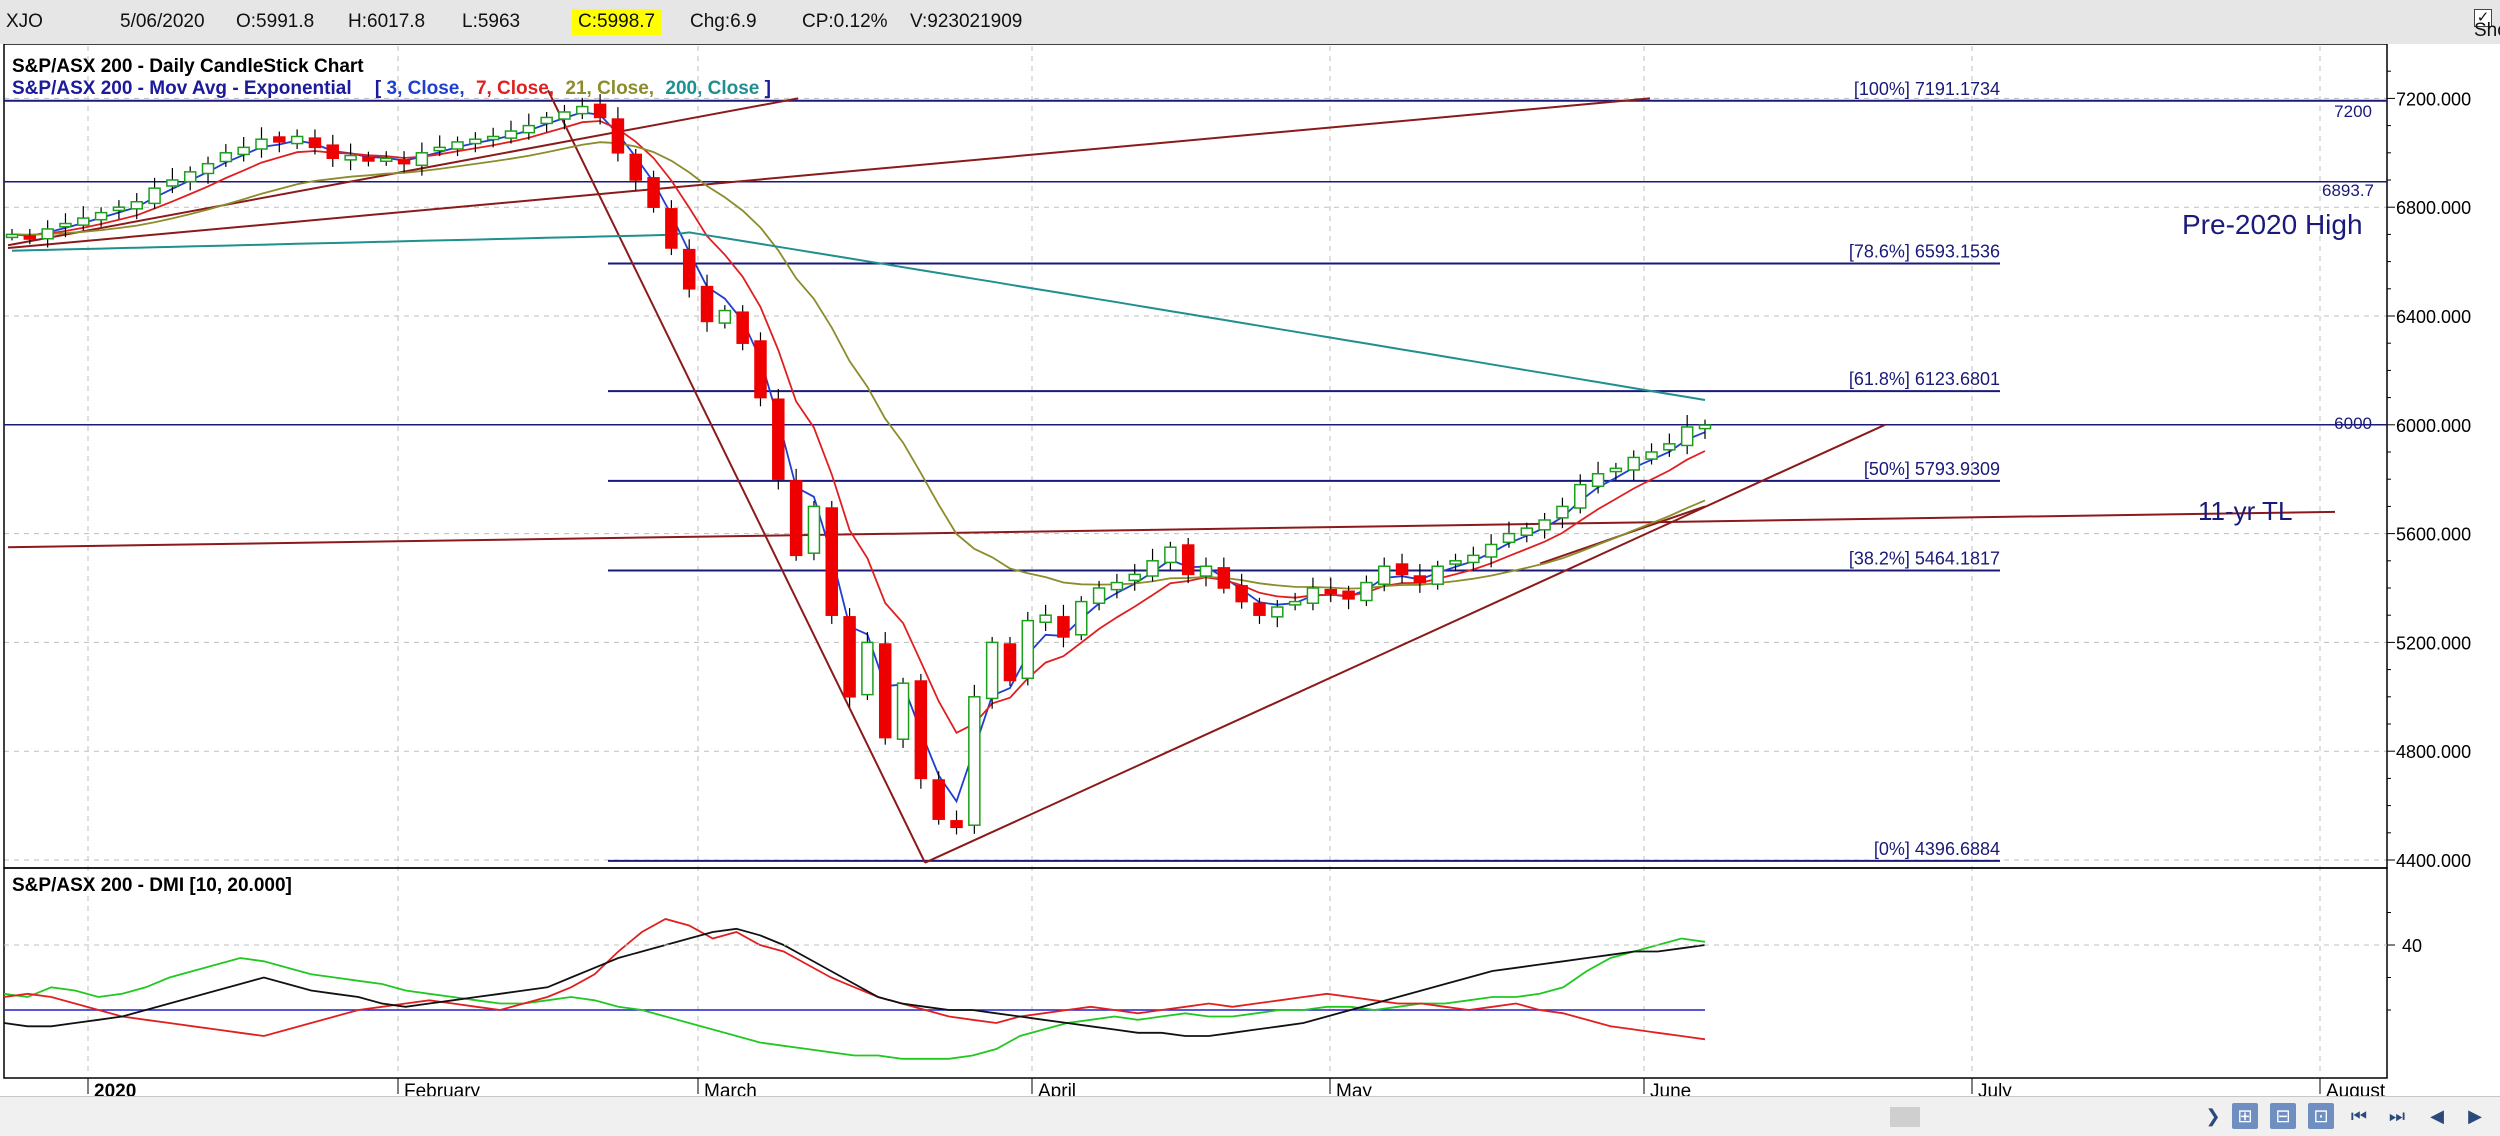 This screenshot has width=2500, height=1136. Describe the element at coordinates (1250, 1116) in the screenshot. I see `bottom-toolbar: ❯ ⊞ ⊟ ⊡ ⏮ ⏭ ◀ ▶` at that location.